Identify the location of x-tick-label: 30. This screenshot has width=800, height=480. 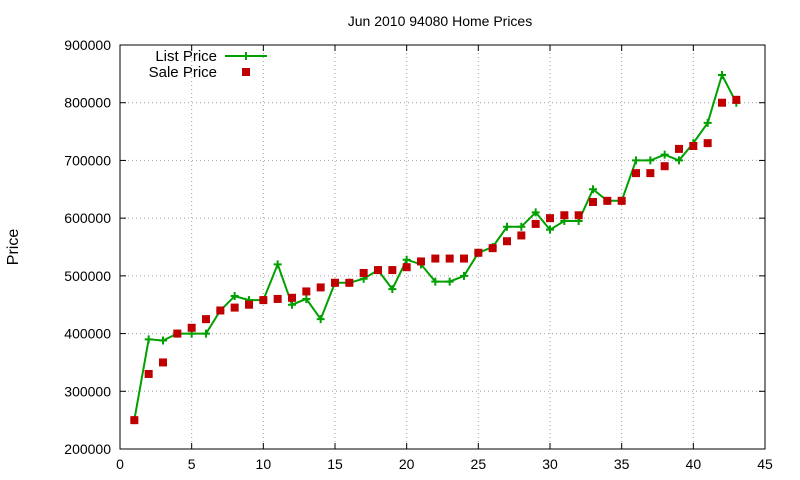
(550, 464).